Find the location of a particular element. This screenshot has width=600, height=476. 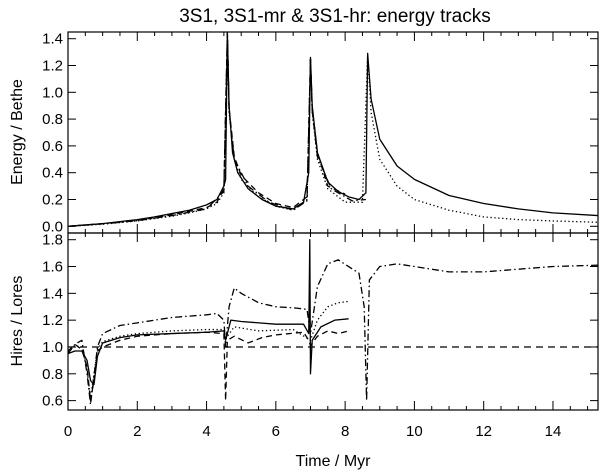

x-axis-tick-labels: 0 2 4 6 8 10 12 14 is located at coordinates (312, 431).